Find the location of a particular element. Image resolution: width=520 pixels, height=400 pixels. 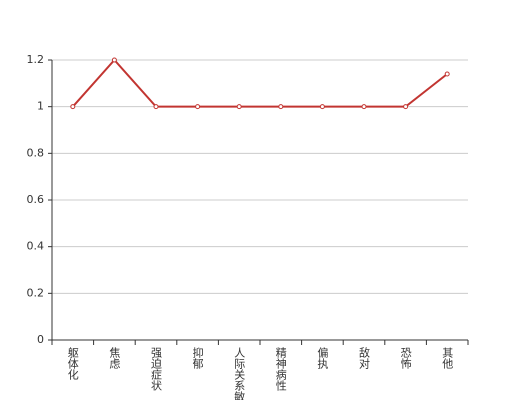

x-tick-label: 强迫症状 is located at coordinates (156, 369).